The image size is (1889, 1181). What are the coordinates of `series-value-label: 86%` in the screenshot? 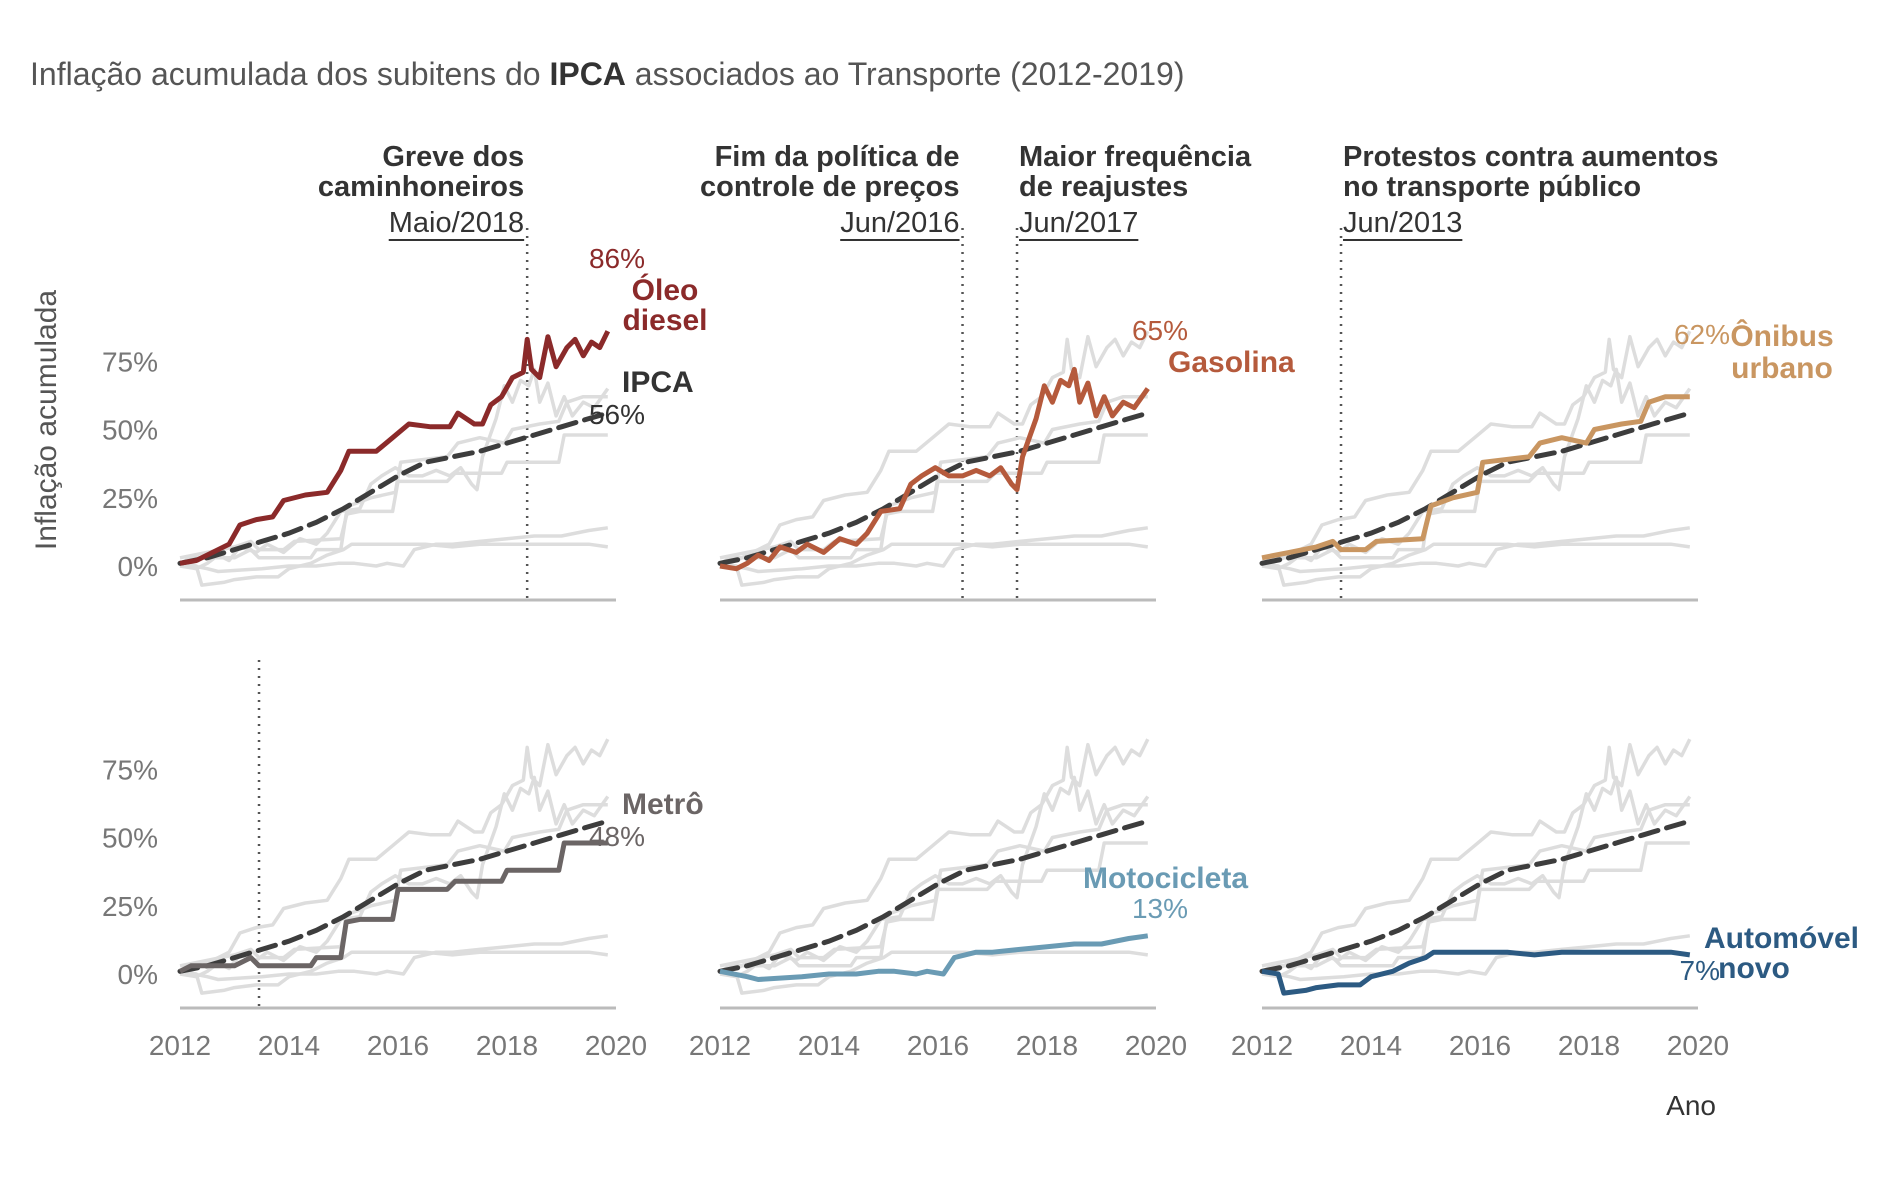 It's located at (617, 258).